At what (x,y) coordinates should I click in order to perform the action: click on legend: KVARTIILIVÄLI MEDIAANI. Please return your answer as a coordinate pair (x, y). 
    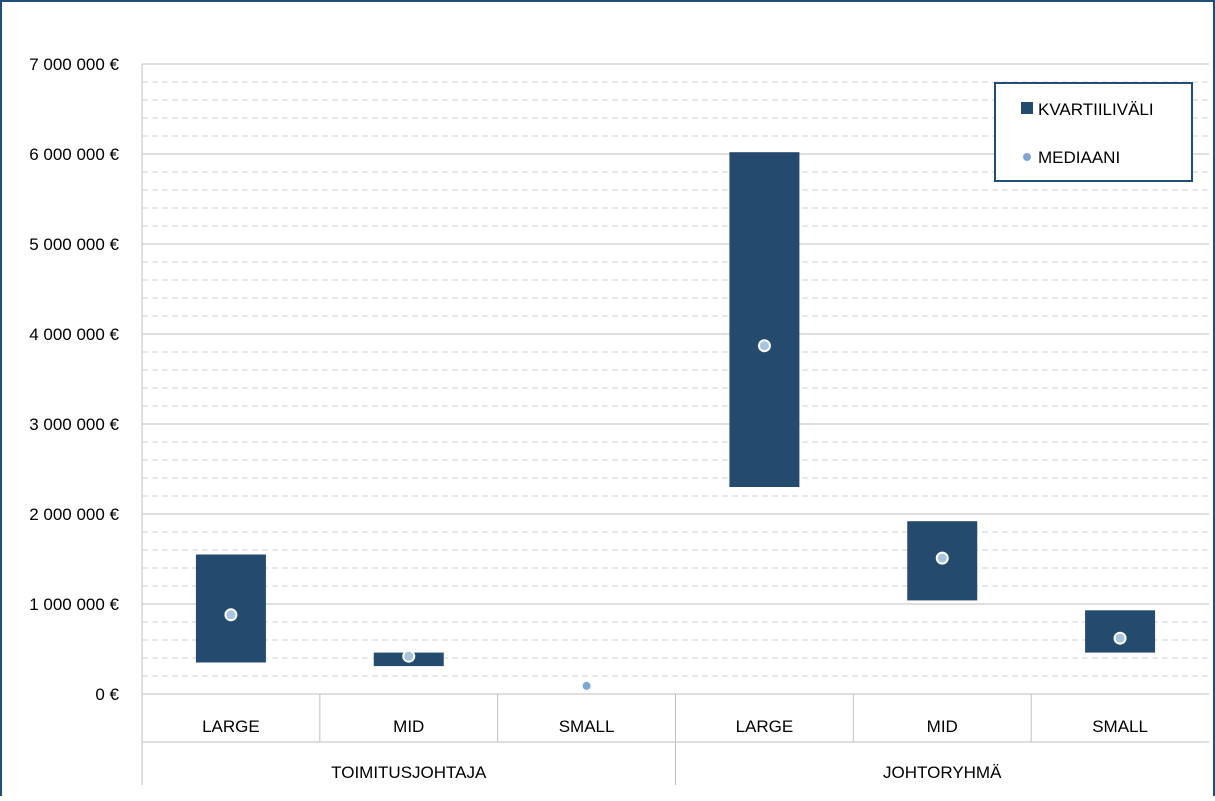
    Looking at the image, I should click on (1093, 132).